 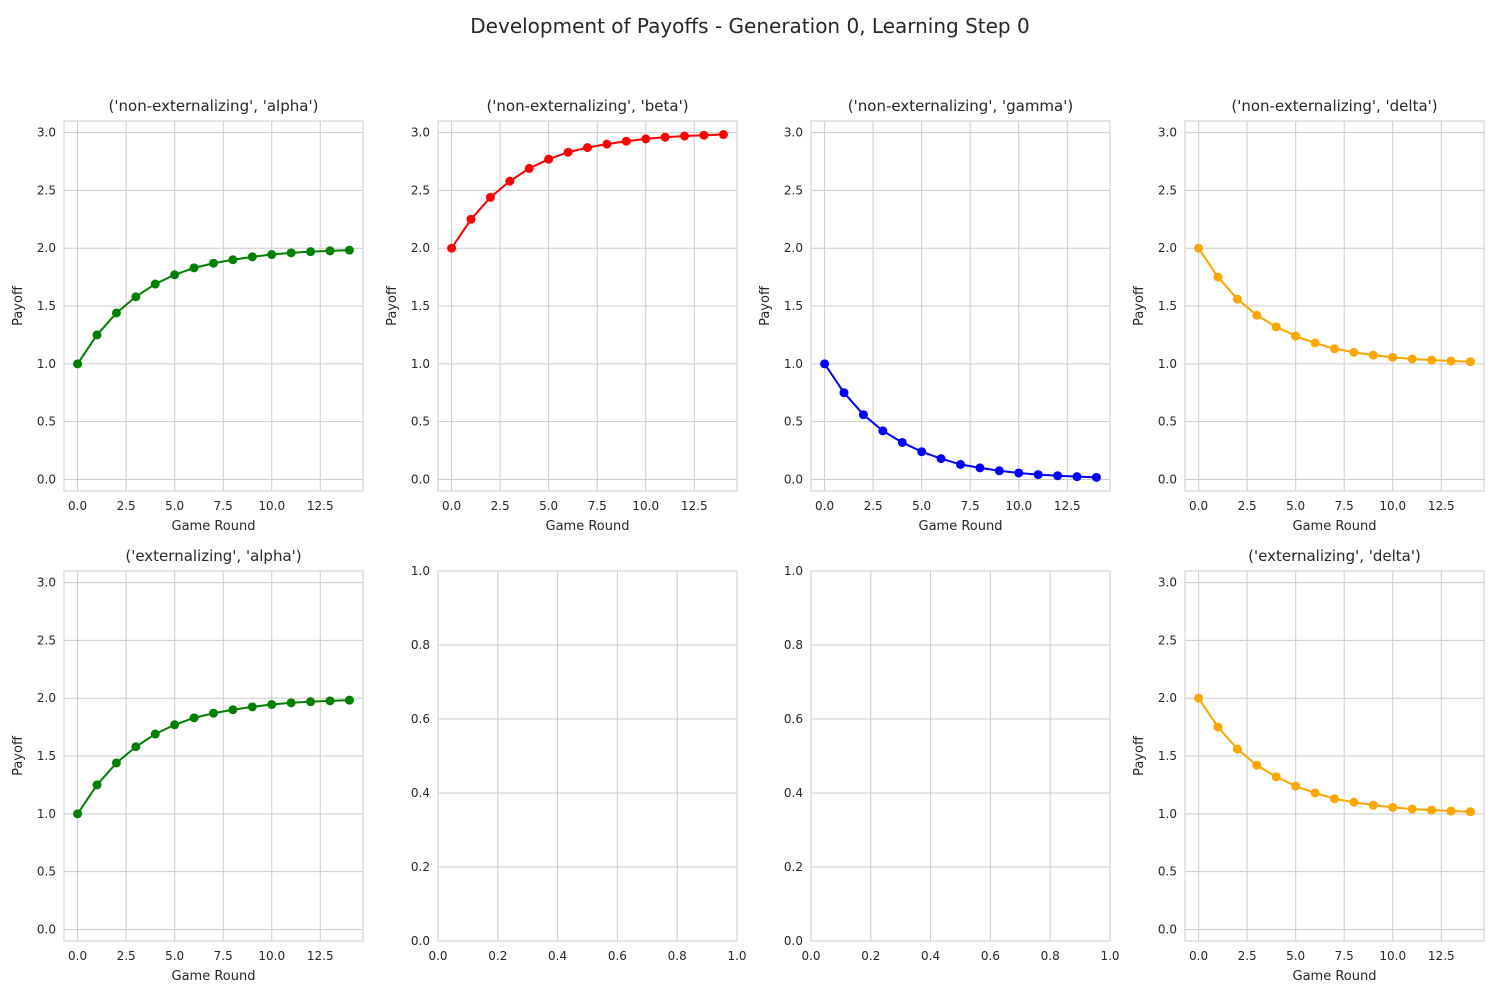 I want to click on y-tick-label: 0.6, so click(x=420, y=719).